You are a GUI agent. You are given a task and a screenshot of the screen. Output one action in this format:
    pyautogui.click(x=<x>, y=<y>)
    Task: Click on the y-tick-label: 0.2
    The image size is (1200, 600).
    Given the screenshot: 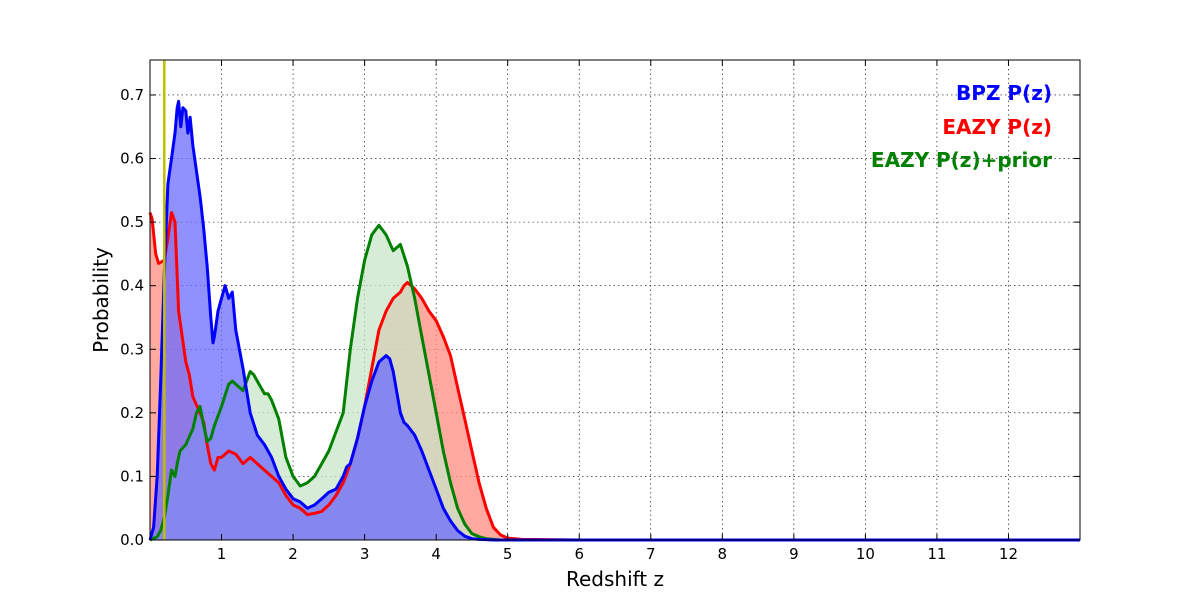 What is the action you would take?
    pyautogui.click(x=132, y=413)
    